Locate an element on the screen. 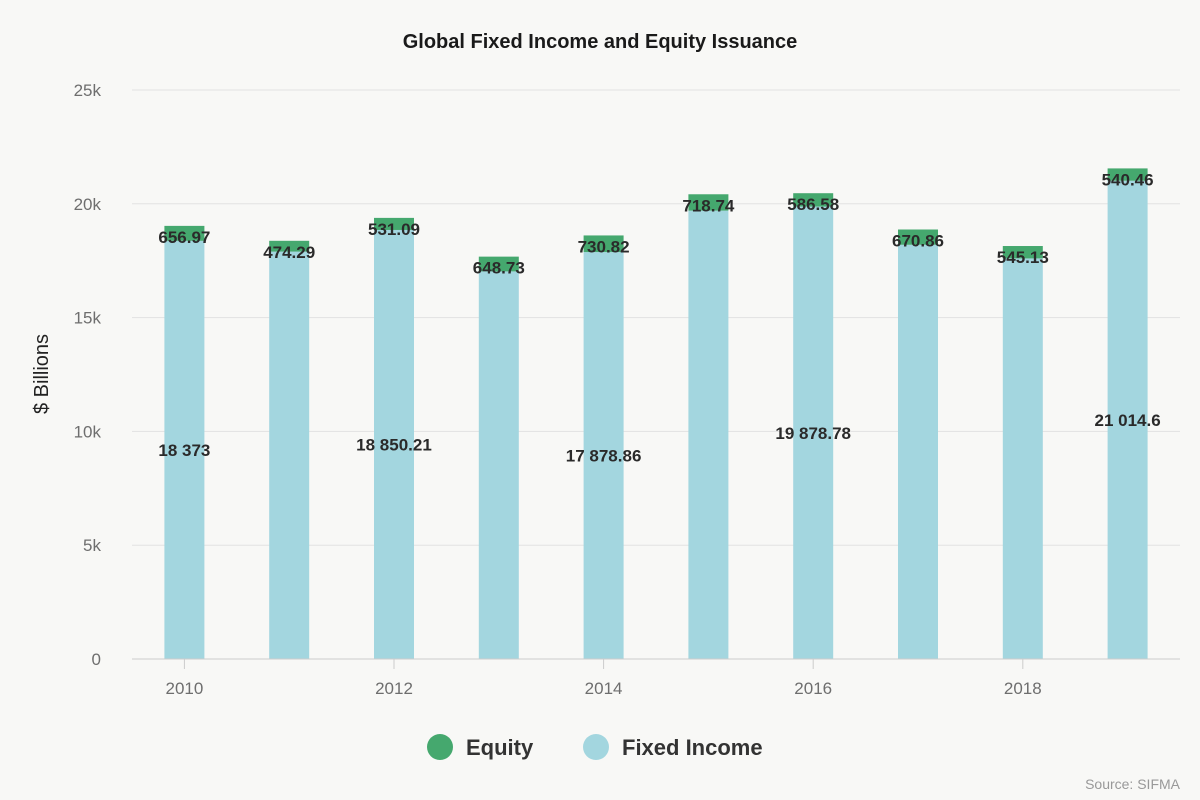  legend-swatch-equity is located at coordinates (440, 747).